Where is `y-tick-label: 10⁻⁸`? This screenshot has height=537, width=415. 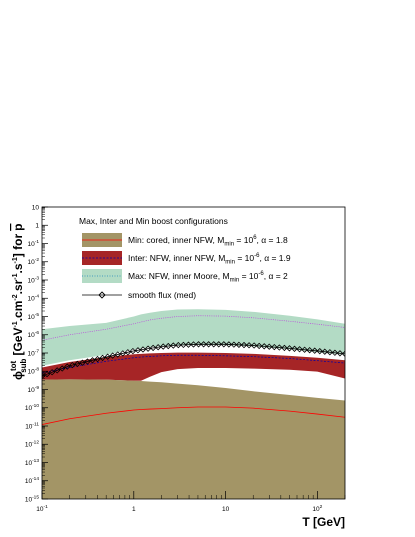
y-tick-label: 10⁻⁸ is located at coordinates (34, 371).